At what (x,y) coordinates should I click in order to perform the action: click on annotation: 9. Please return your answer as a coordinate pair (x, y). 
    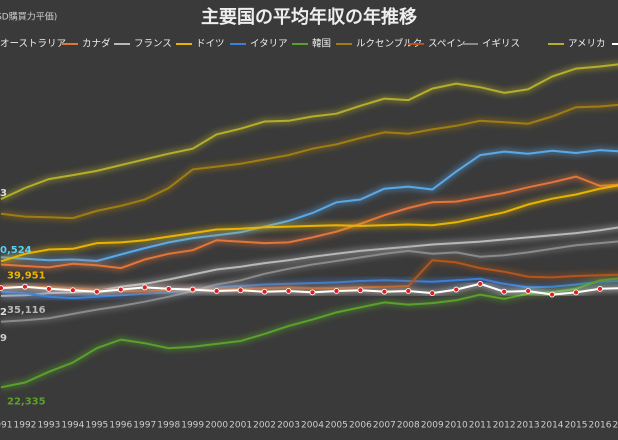
    Looking at the image, I should click on (3, 338).